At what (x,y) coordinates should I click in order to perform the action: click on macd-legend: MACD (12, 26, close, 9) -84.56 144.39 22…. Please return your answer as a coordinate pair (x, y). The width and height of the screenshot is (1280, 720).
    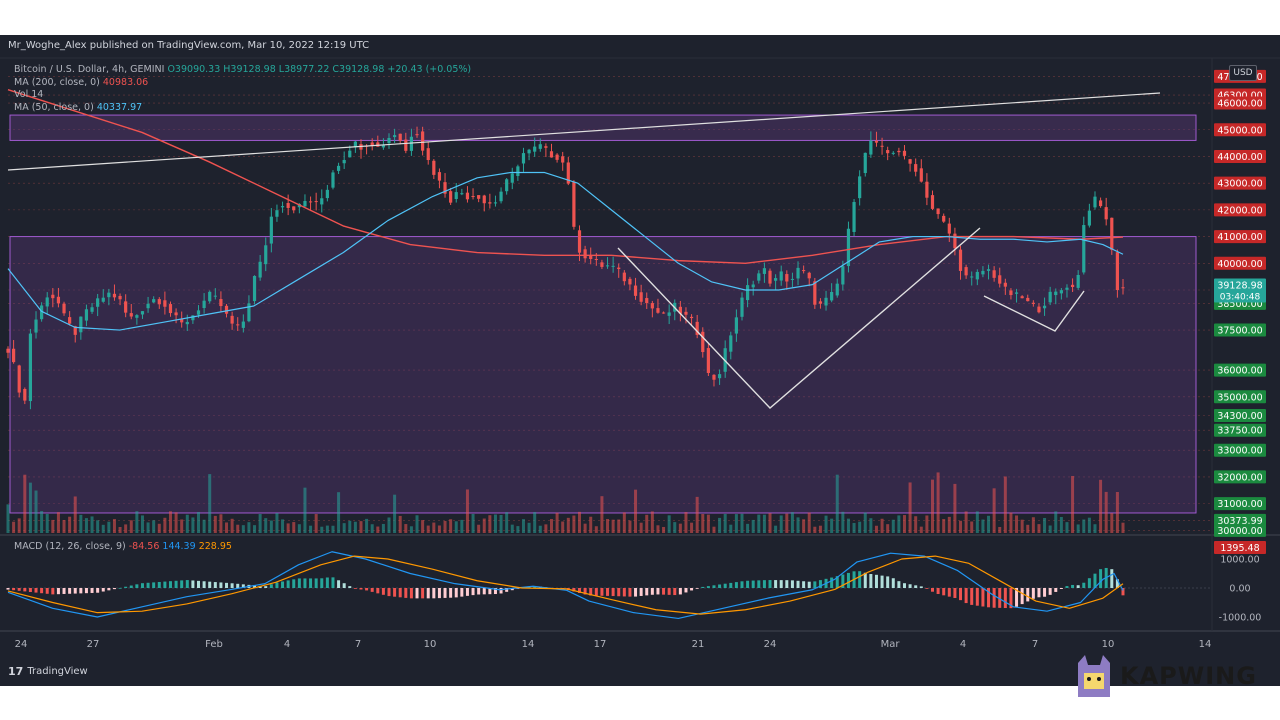
    Looking at the image, I should click on (123, 546).